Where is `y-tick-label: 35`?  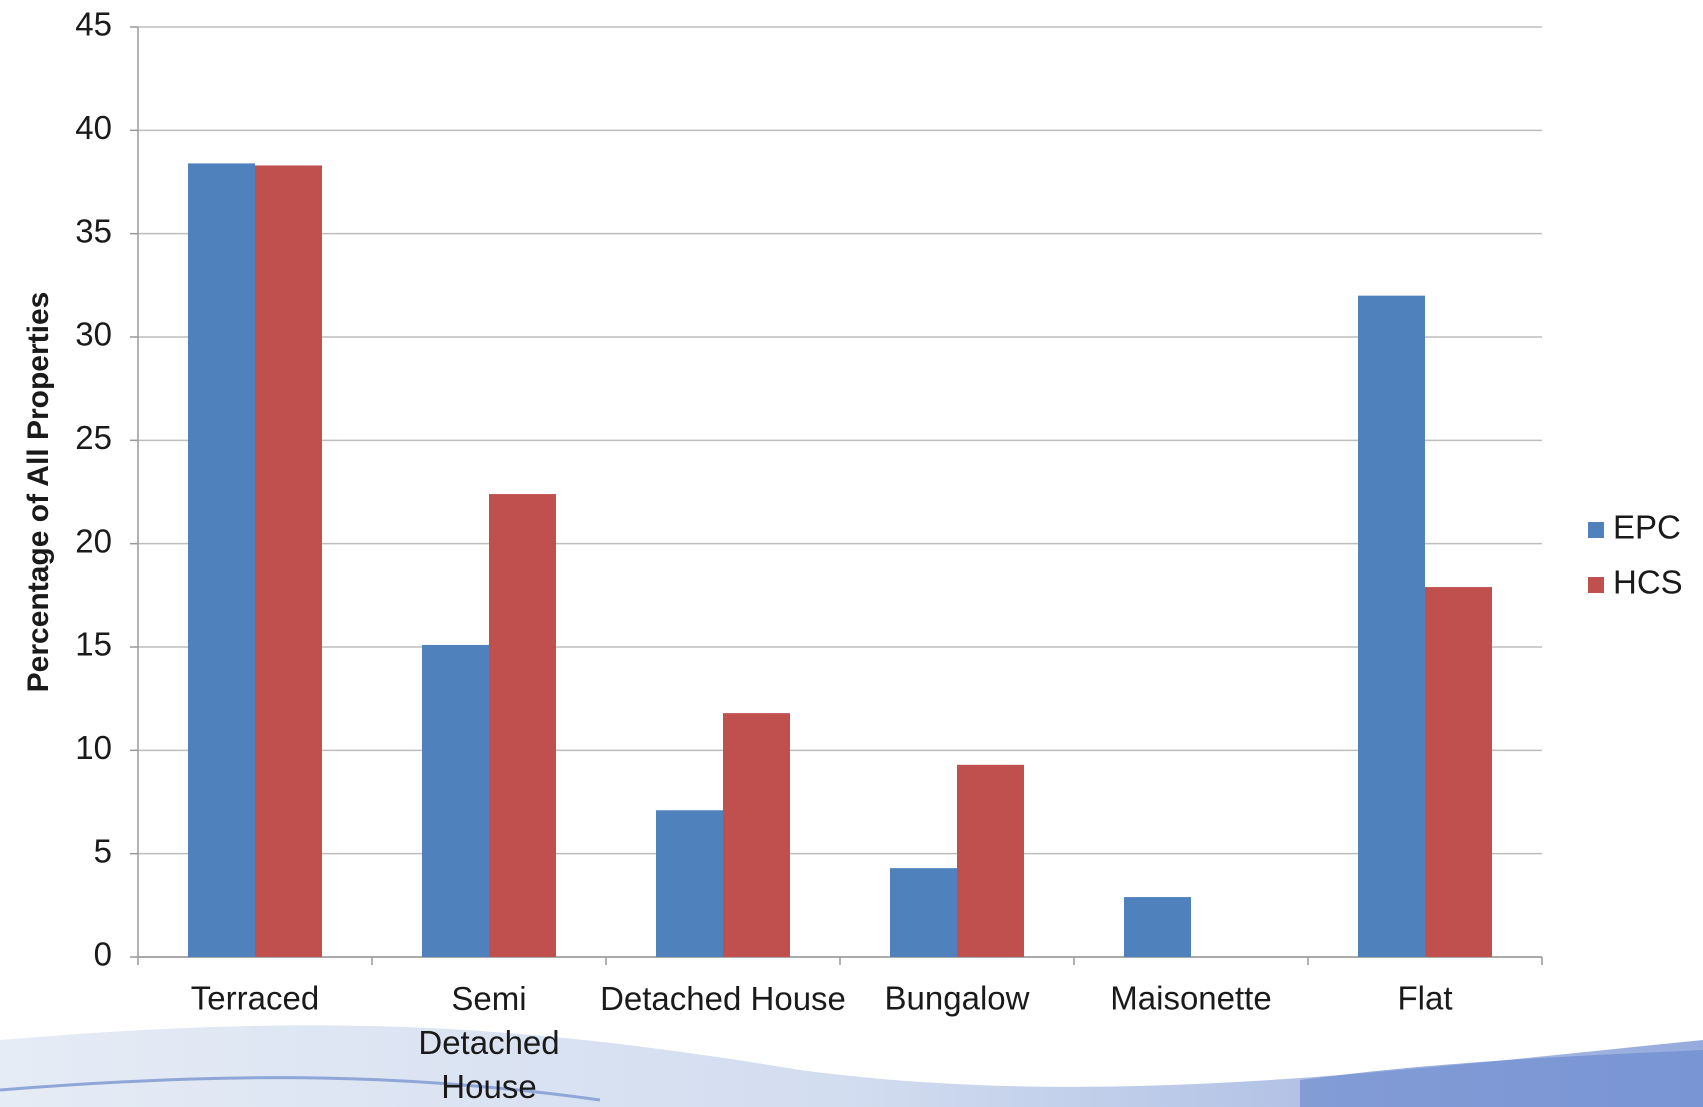
y-tick-label: 35 is located at coordinates (93, 230).